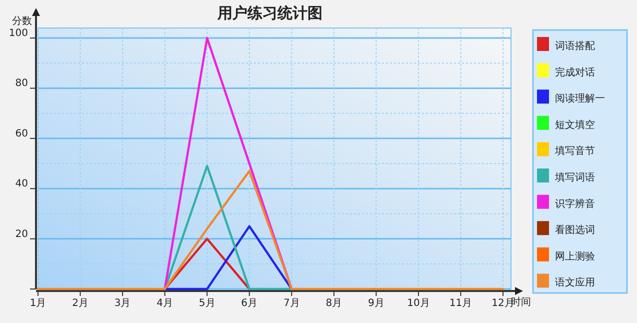 This screenshot has width=637, height=323. Describe the element at coordinates (575, 46) in the screenshot. I see `legend-label: 词语搭配` at that location.